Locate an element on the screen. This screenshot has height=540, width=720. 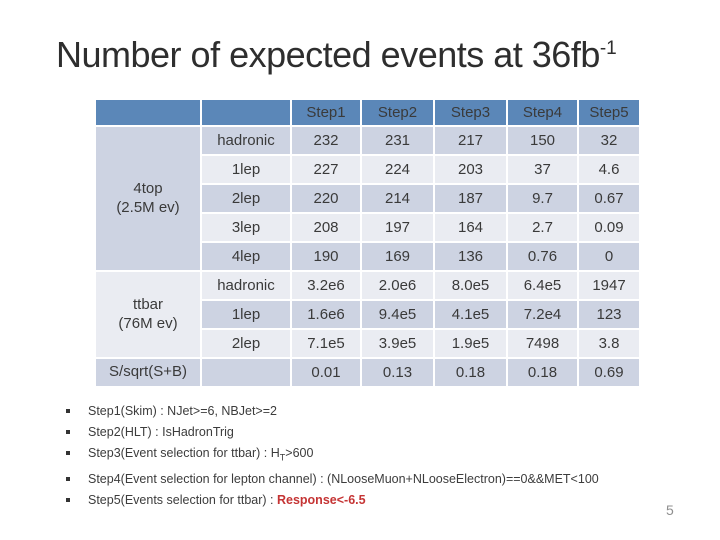
table-cell: 3.8 is located at coordinates (609, 343).